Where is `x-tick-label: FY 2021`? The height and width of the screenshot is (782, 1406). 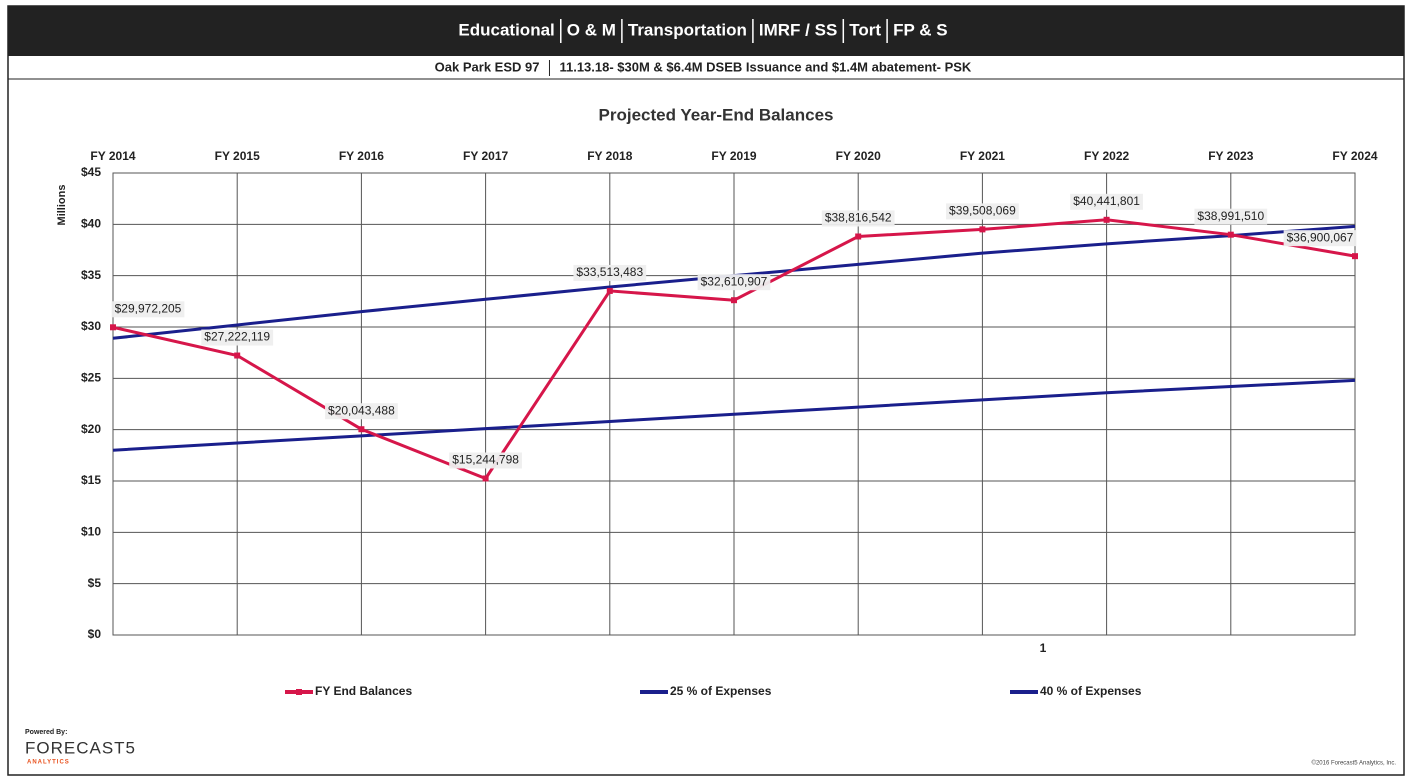
x-tick-label: FY 2021 is located at coordinates (982, 156).